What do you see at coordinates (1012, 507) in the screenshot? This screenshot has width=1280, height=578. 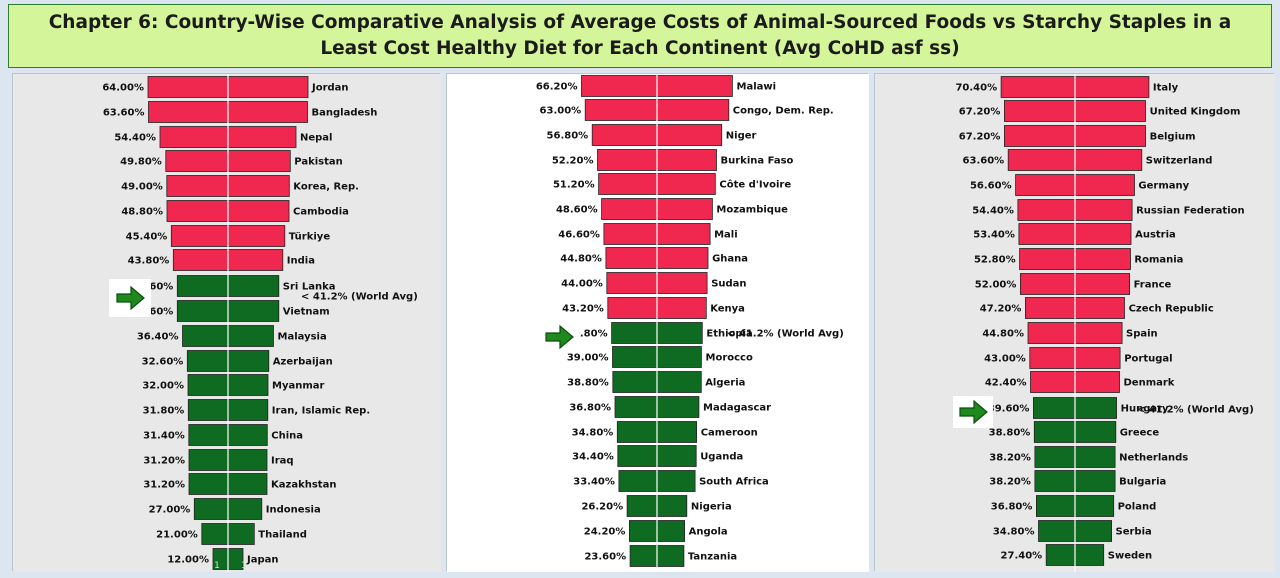 I see `value-label-poland: 36.80%` at bounding box center [1012, 507].